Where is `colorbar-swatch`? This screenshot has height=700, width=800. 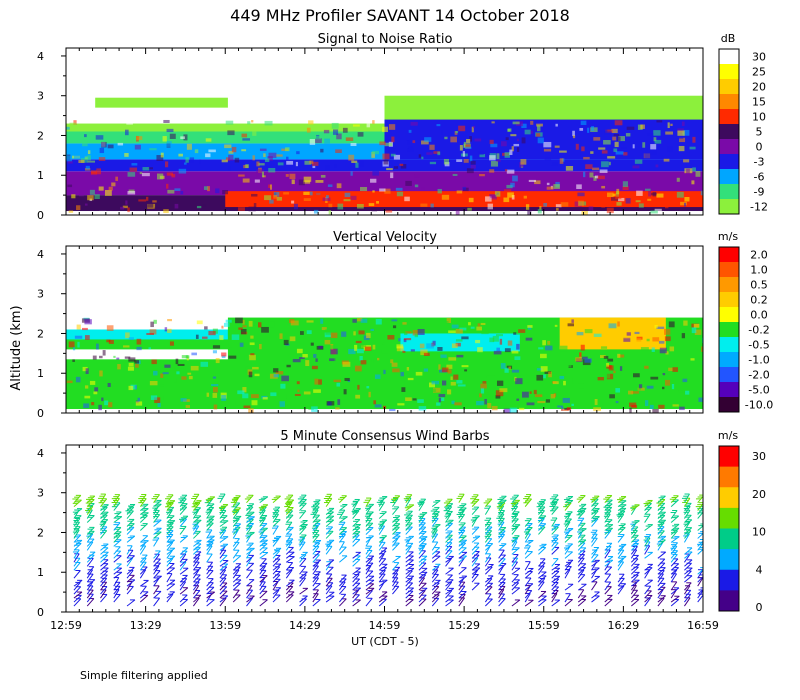
colorbar-swatch is located at coordinates (729, 72).